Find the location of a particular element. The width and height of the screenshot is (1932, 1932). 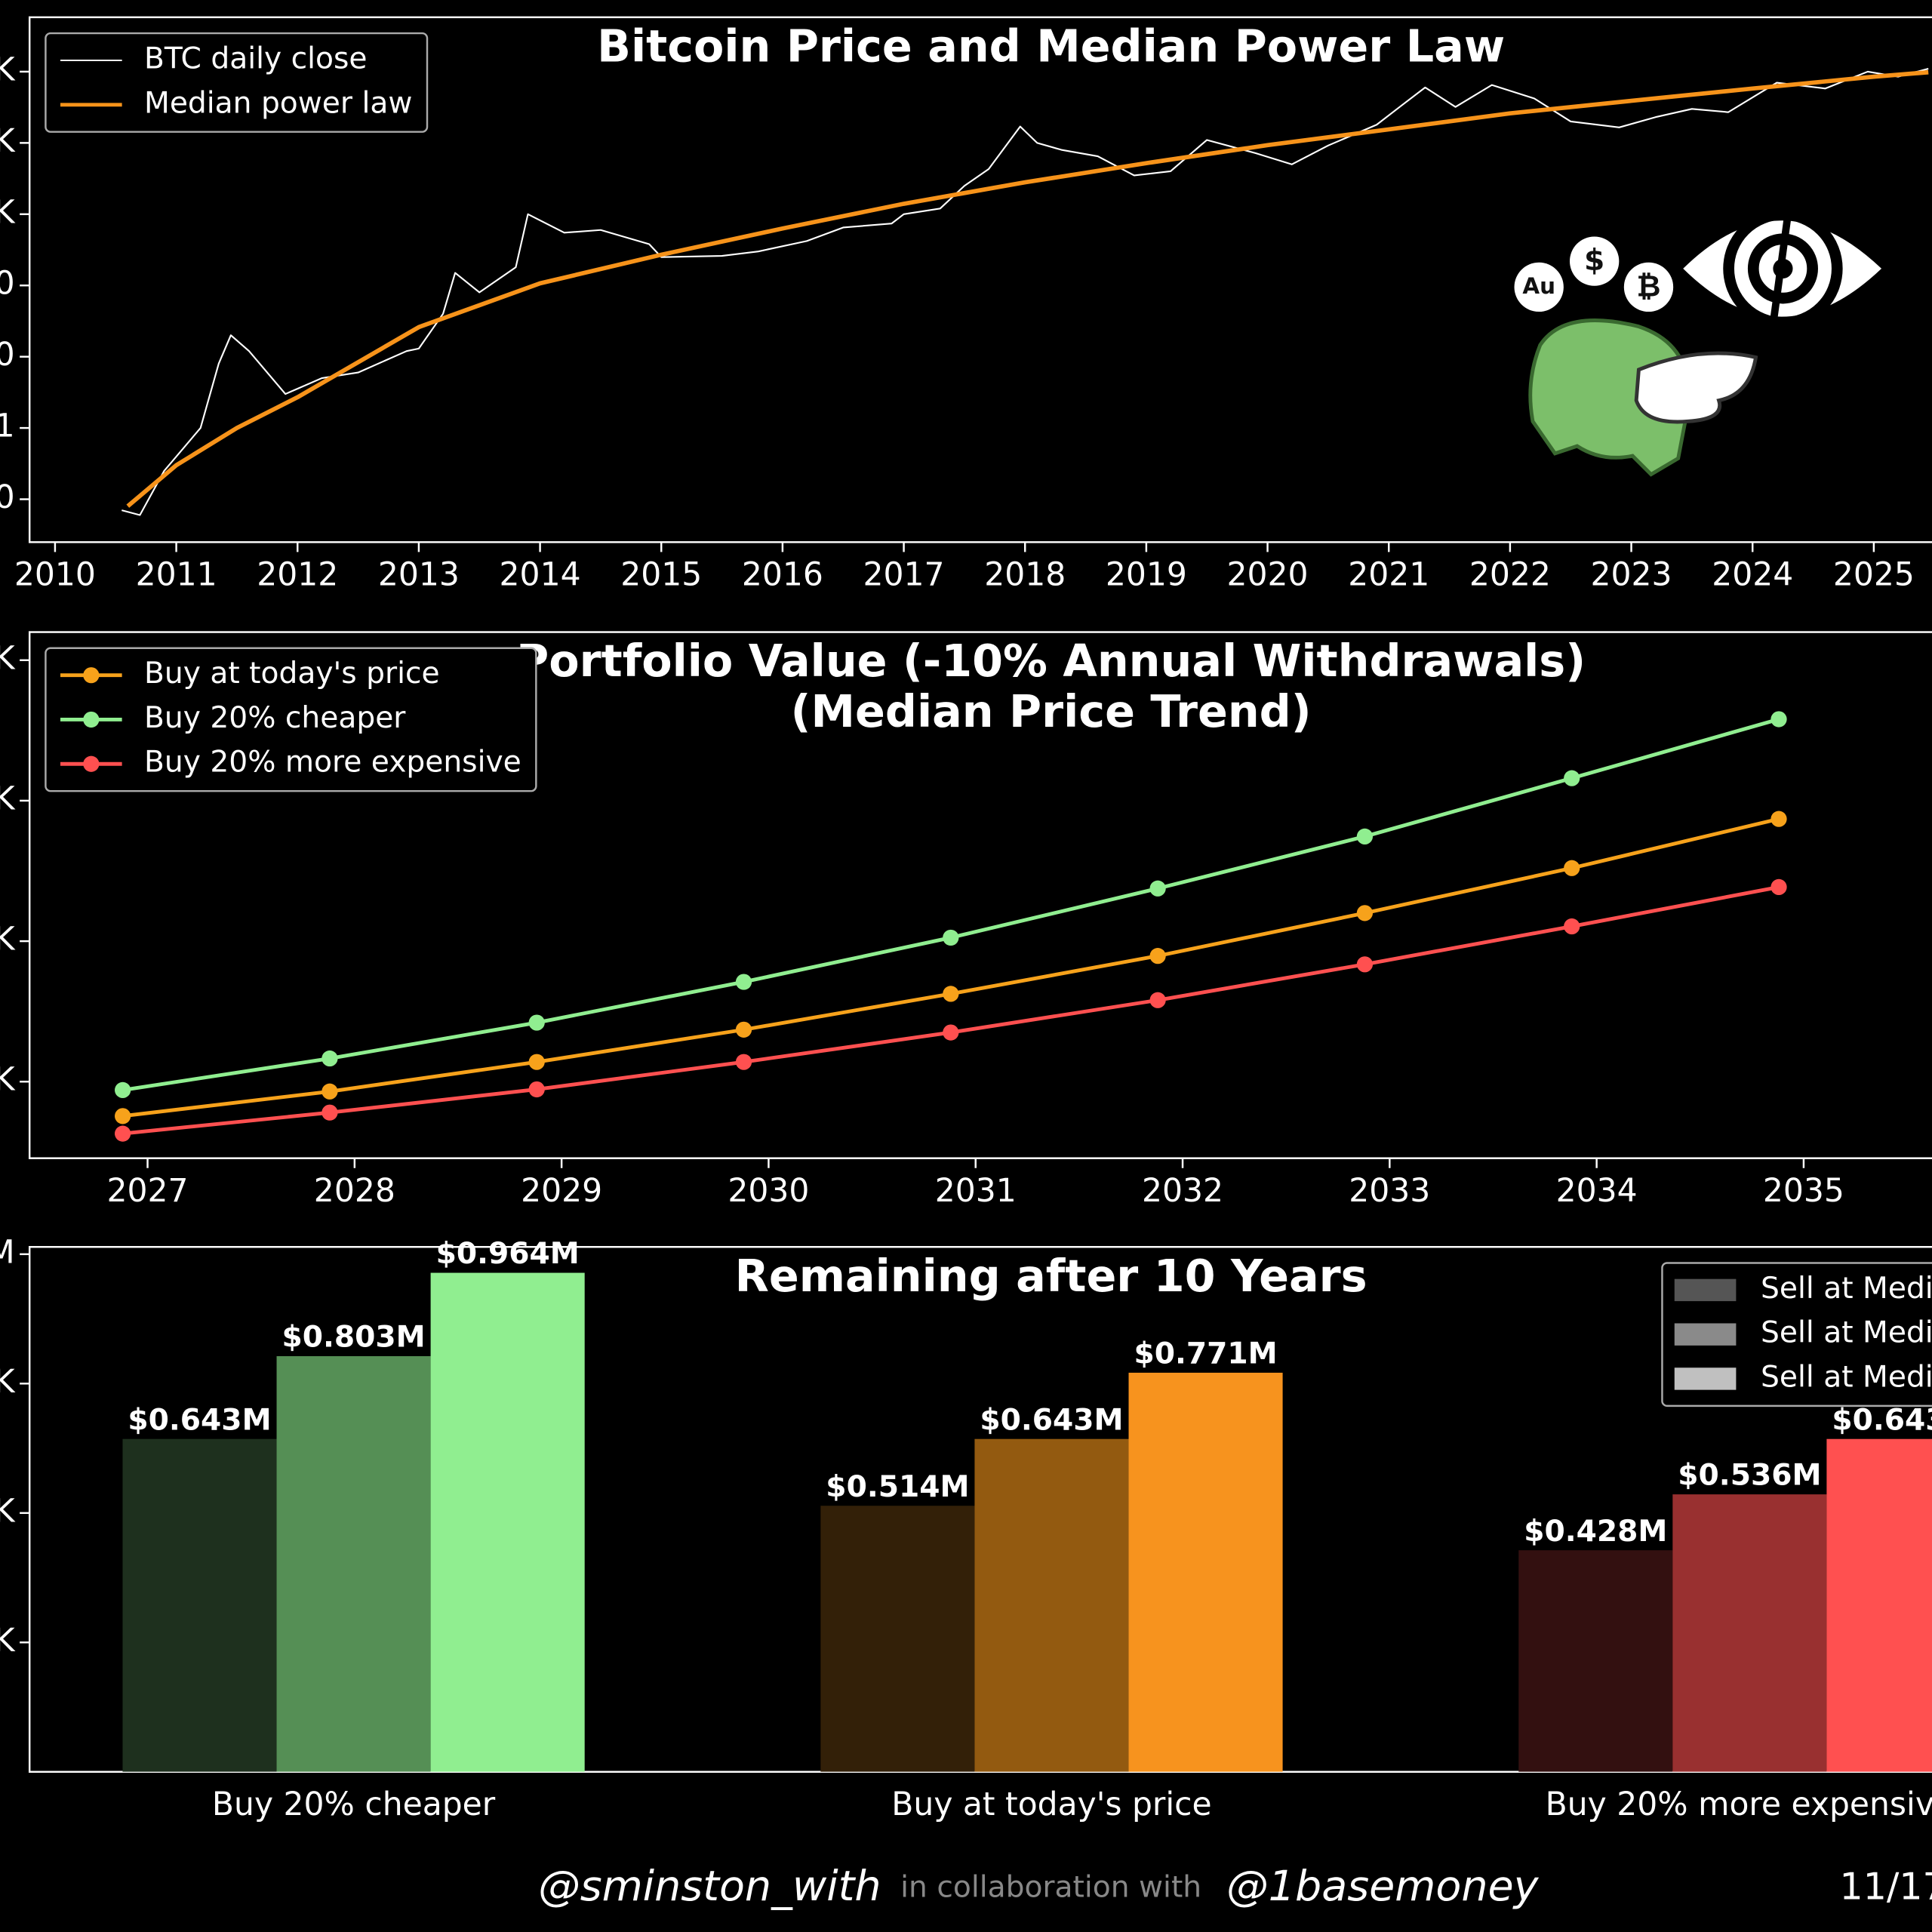

footer-date: 11/17/2025 is located at coordinates (1886, 1886).